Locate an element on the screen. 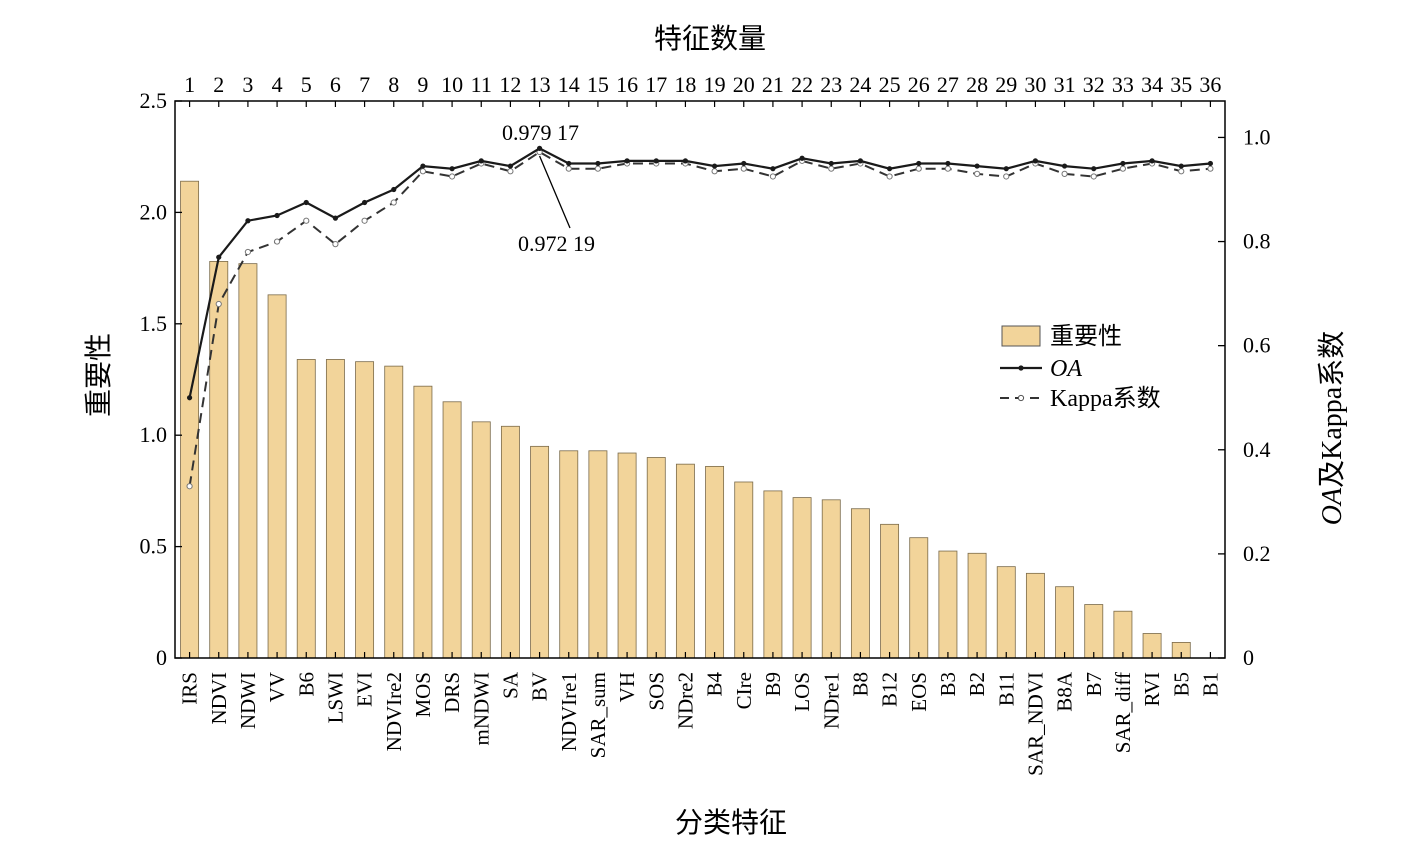 The height and width of the screenshot is (852, 1417). x-tick-label: IRS is located at coordinates (190, 688).